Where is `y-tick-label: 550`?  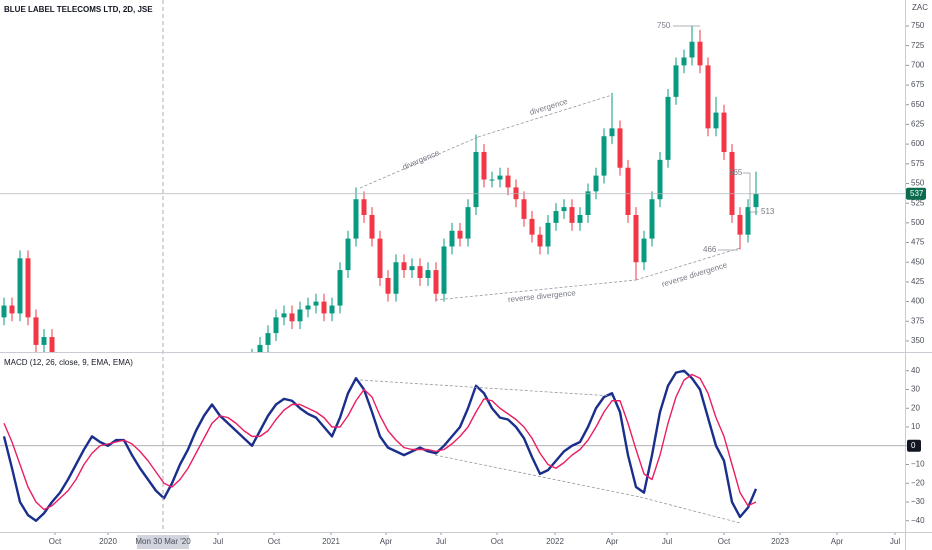 y-tick-label: 550 is located at coordinates (918, 183).